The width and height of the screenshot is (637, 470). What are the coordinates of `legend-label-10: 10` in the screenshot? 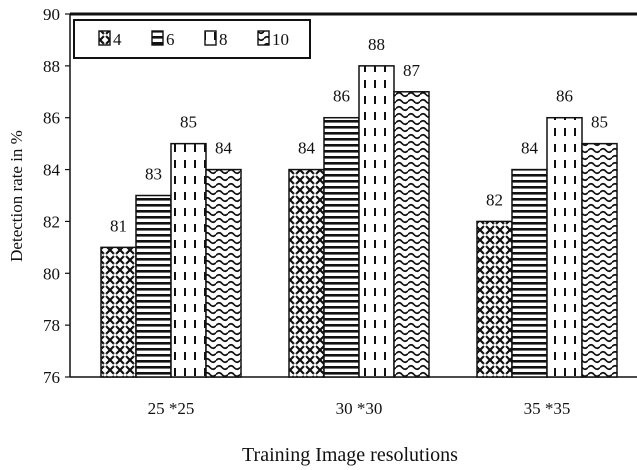 It's located at (280, 39).